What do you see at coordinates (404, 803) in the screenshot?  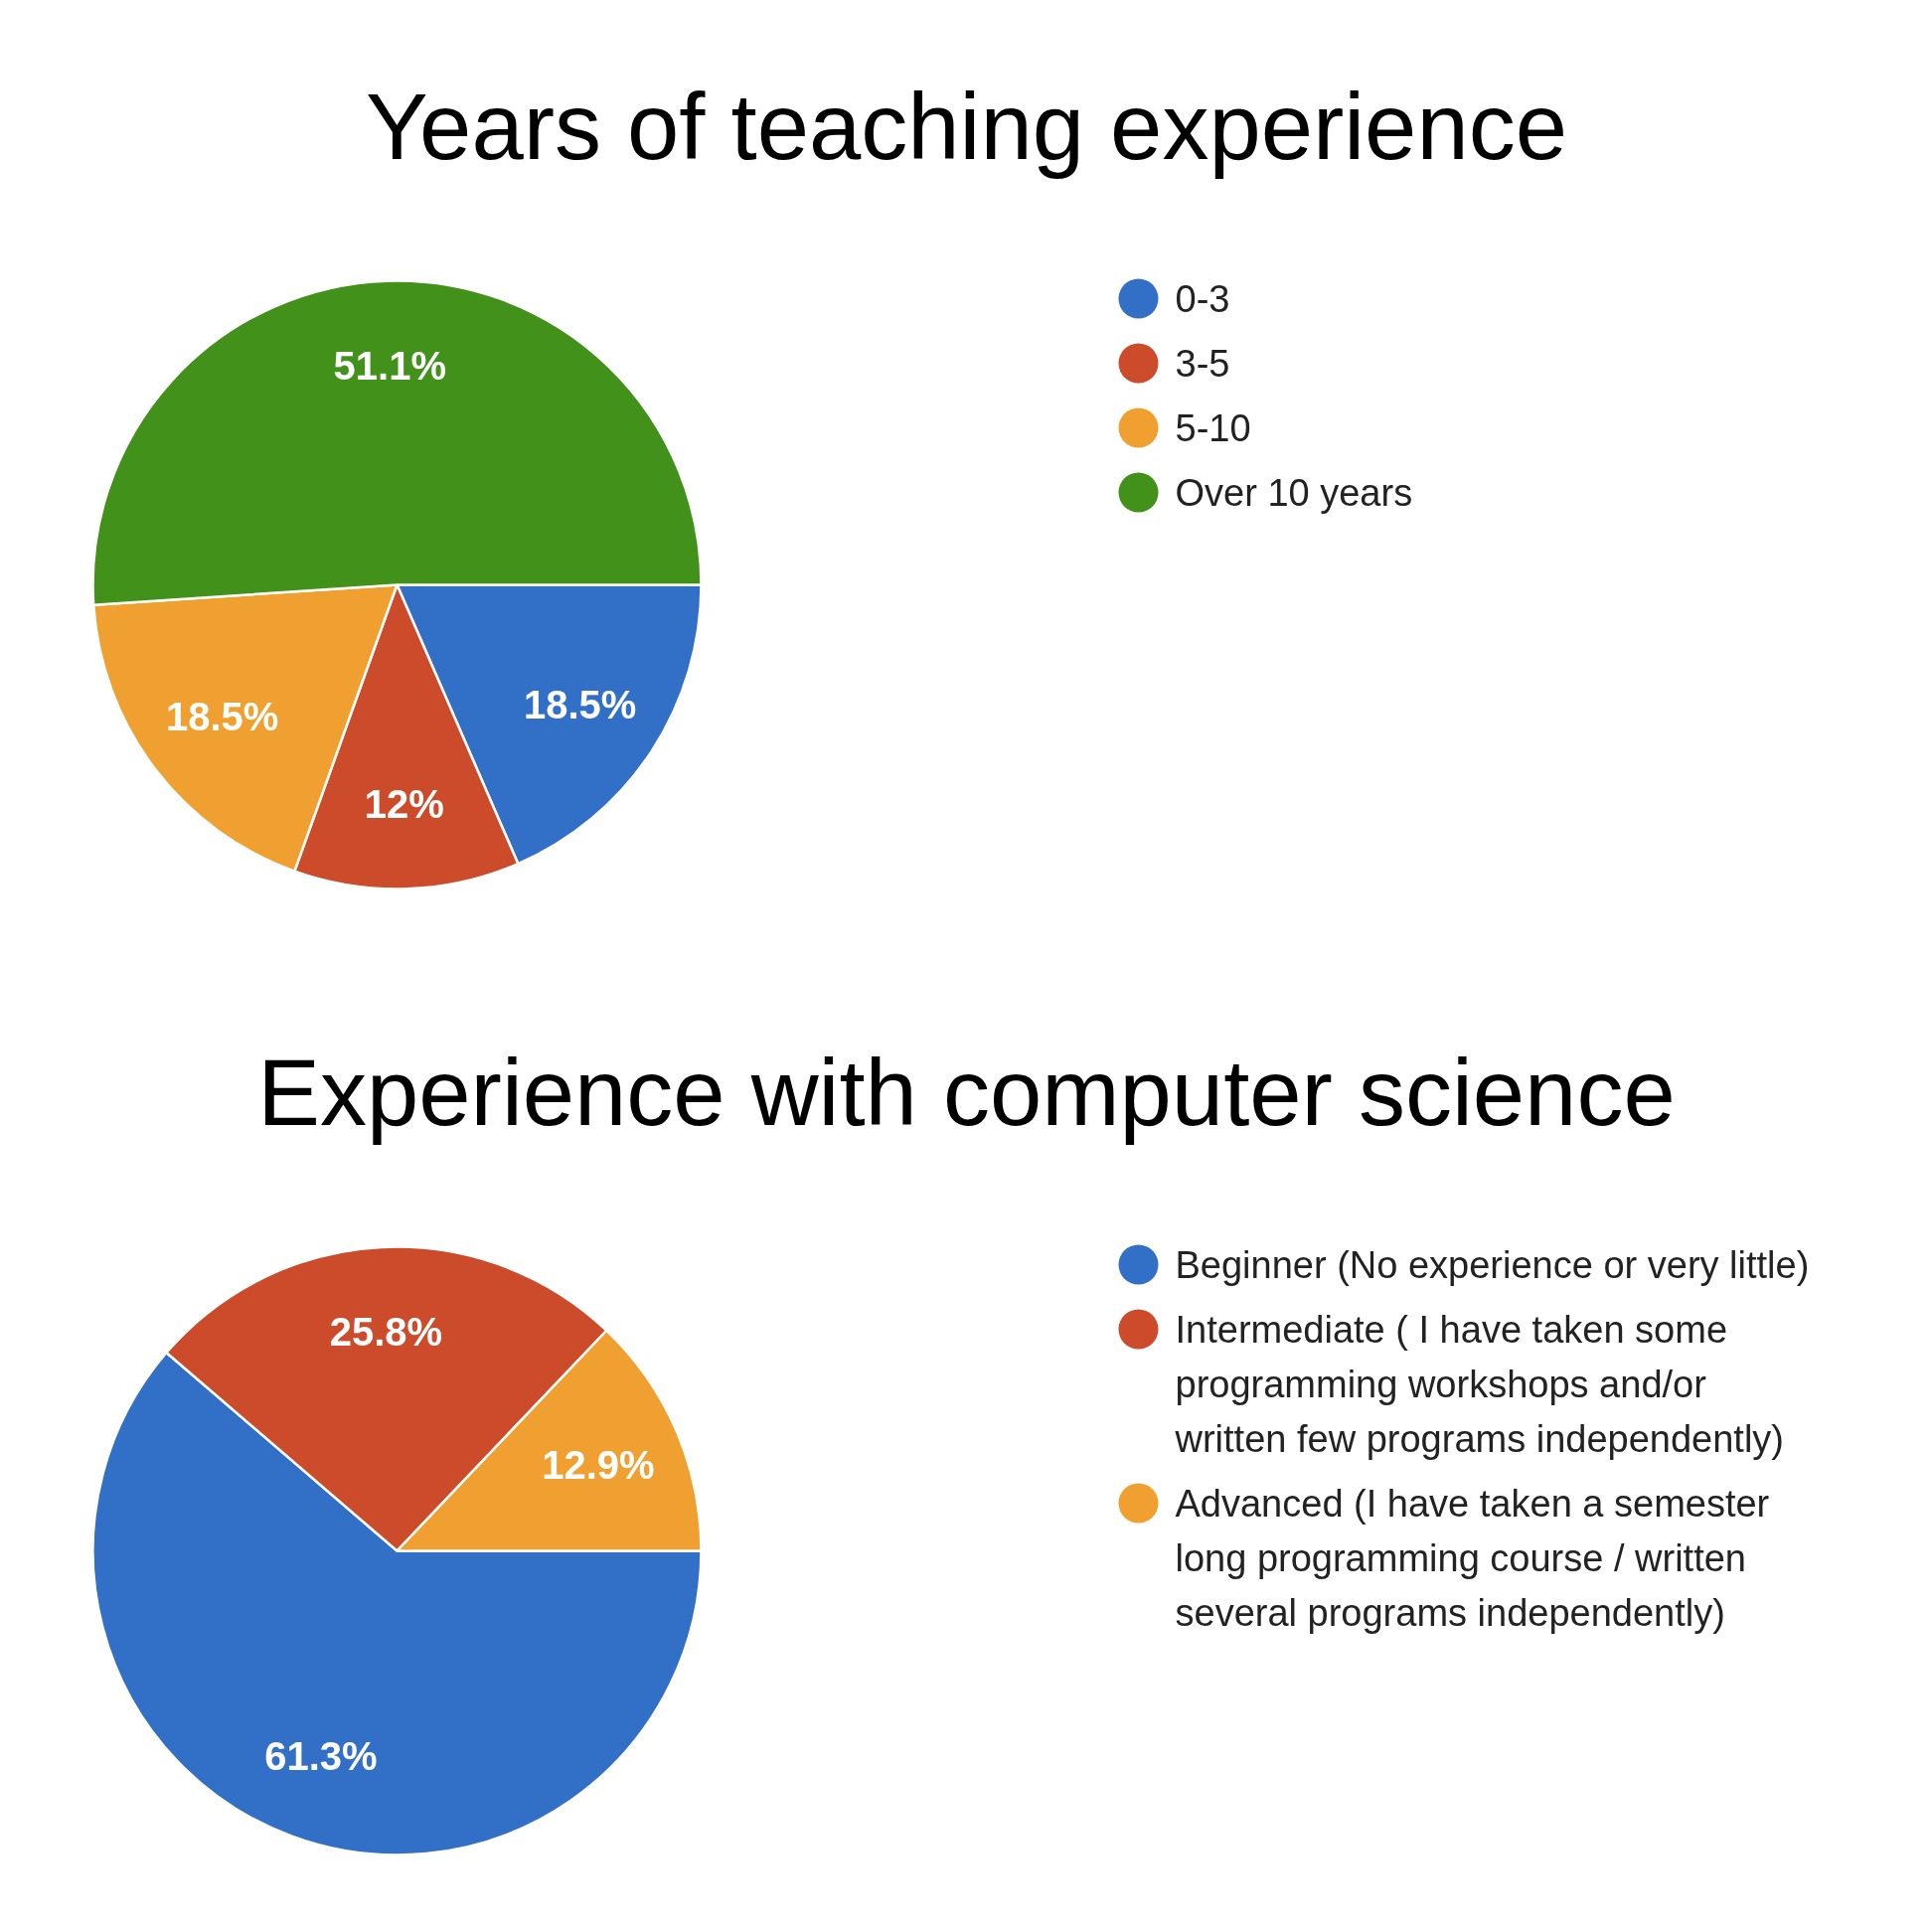 I see `data-label: 12%` at bounding box center [404, 803].